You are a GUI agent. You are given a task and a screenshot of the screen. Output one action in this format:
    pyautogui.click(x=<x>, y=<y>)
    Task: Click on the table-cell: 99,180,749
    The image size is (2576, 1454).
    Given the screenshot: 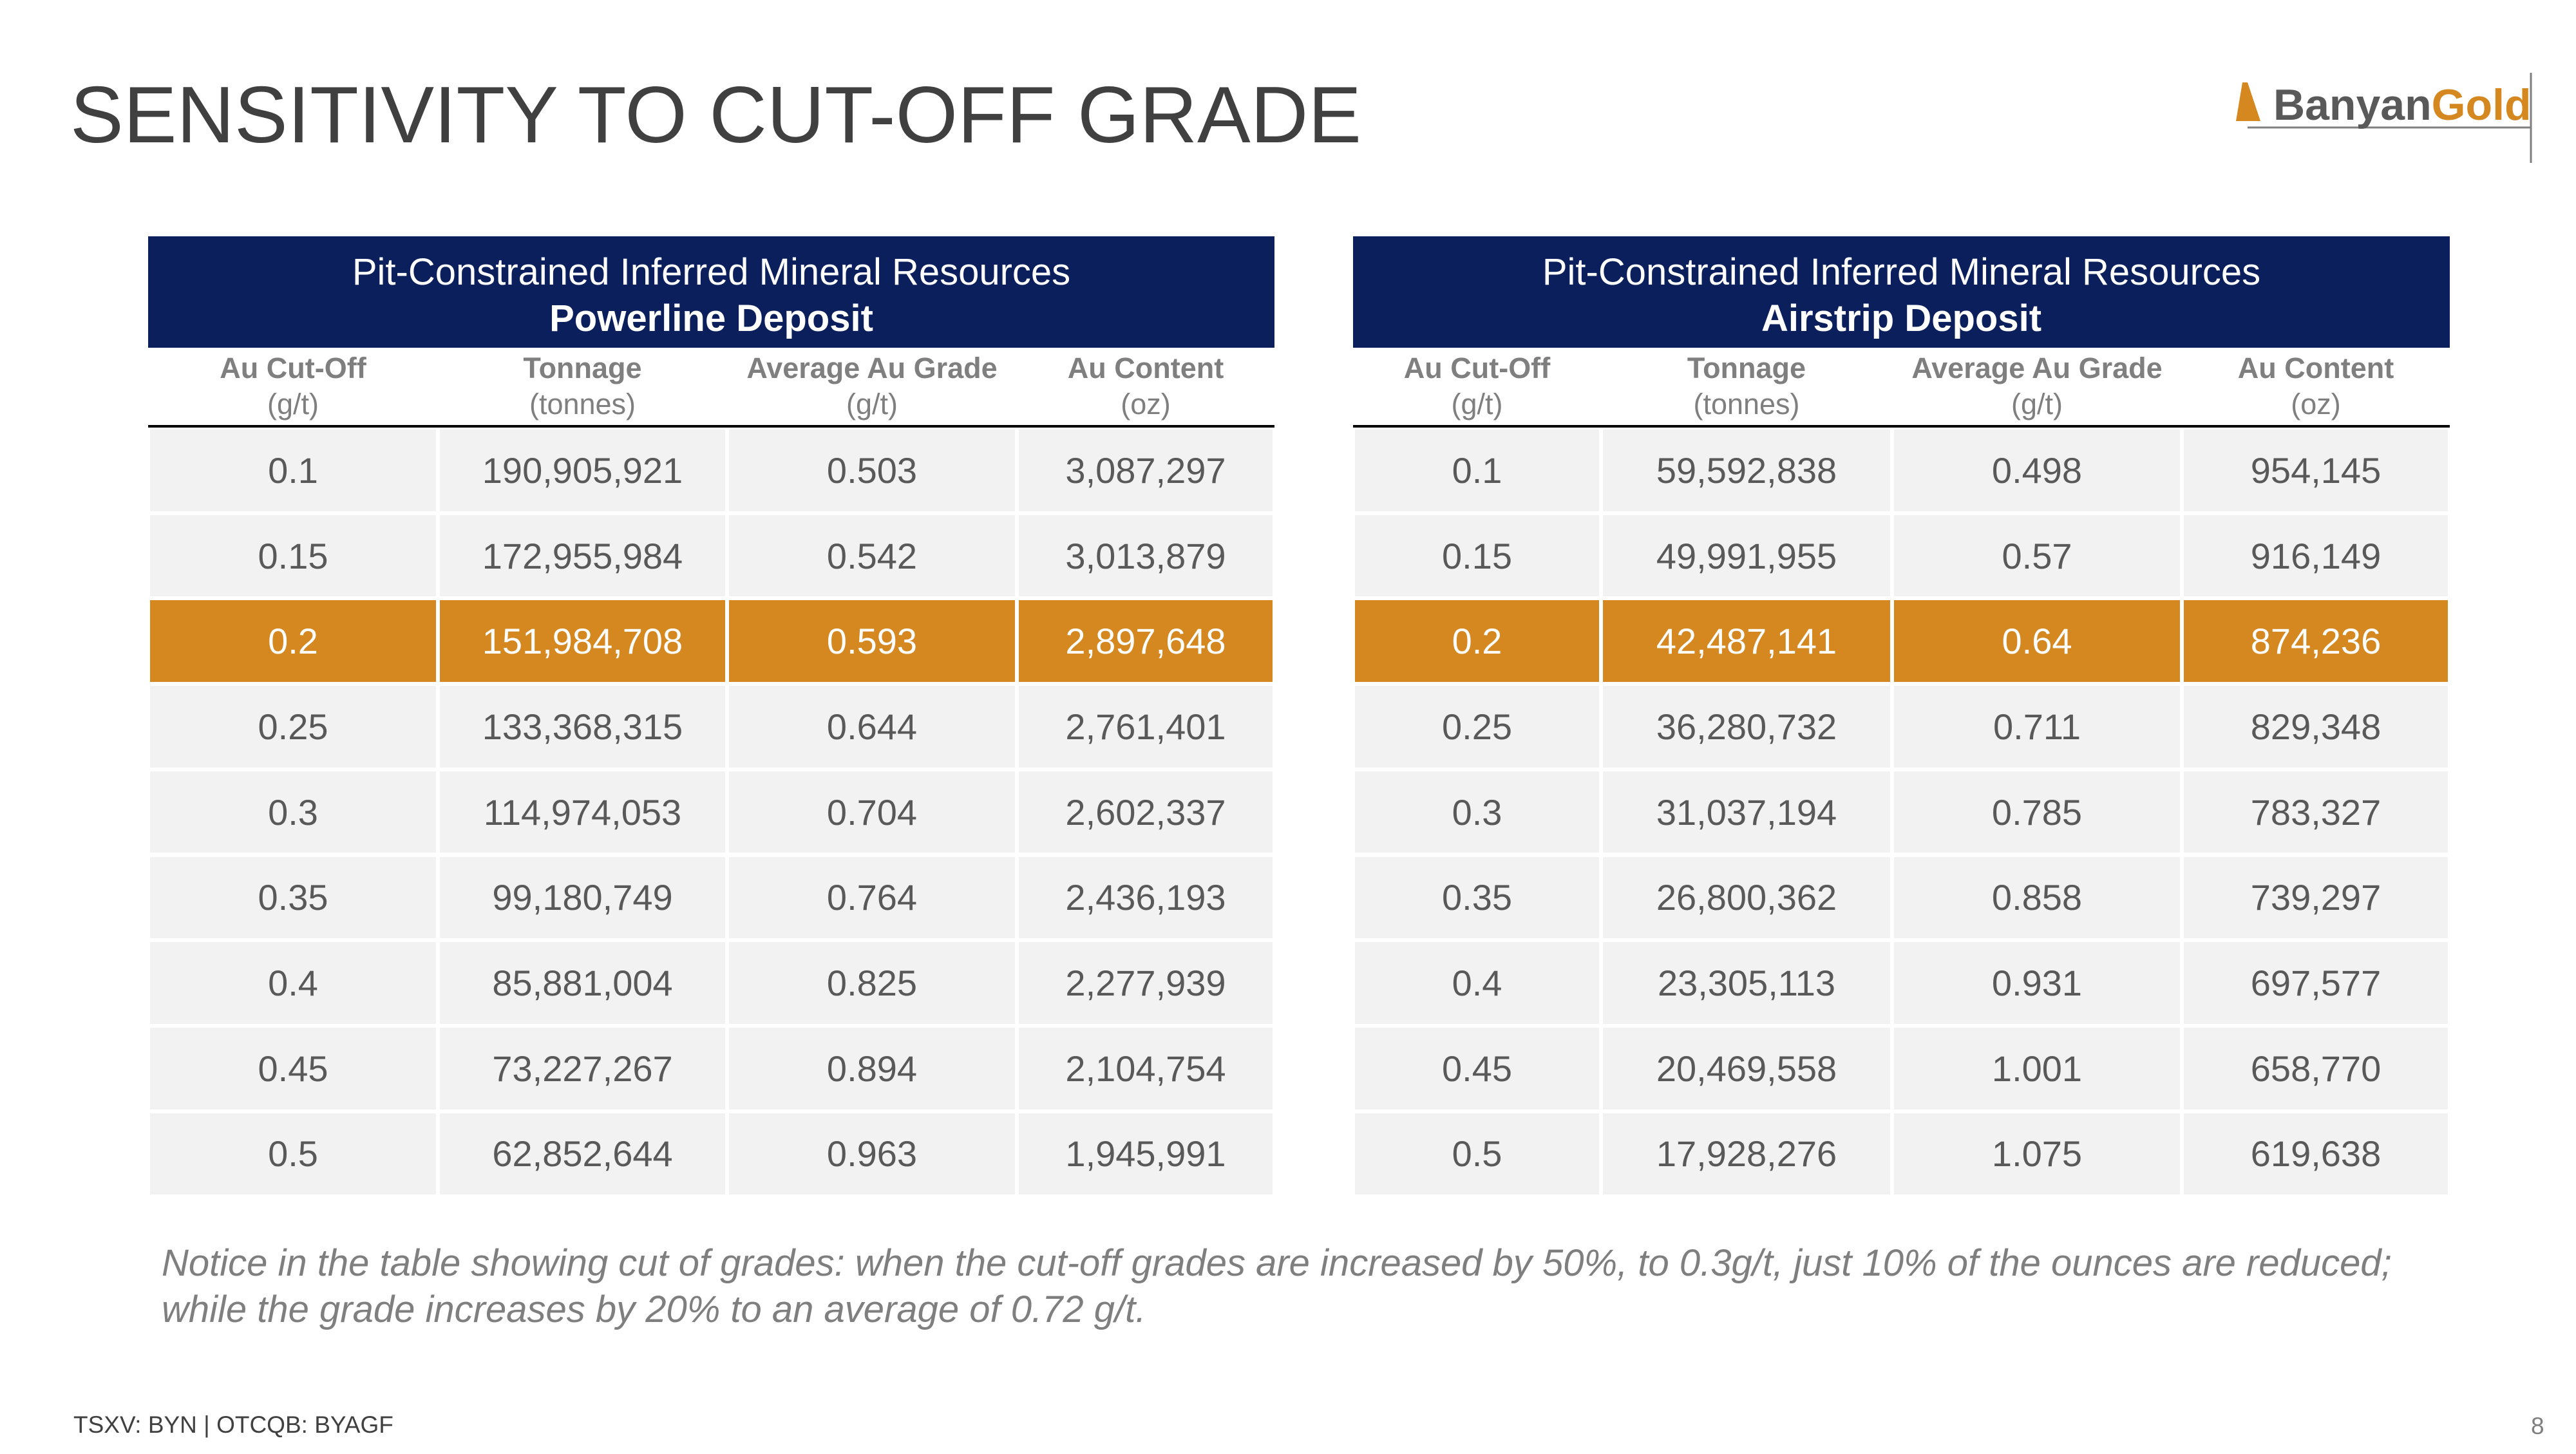 What is the action you would take?
    pyautogui.click(x=582, y=897)
    